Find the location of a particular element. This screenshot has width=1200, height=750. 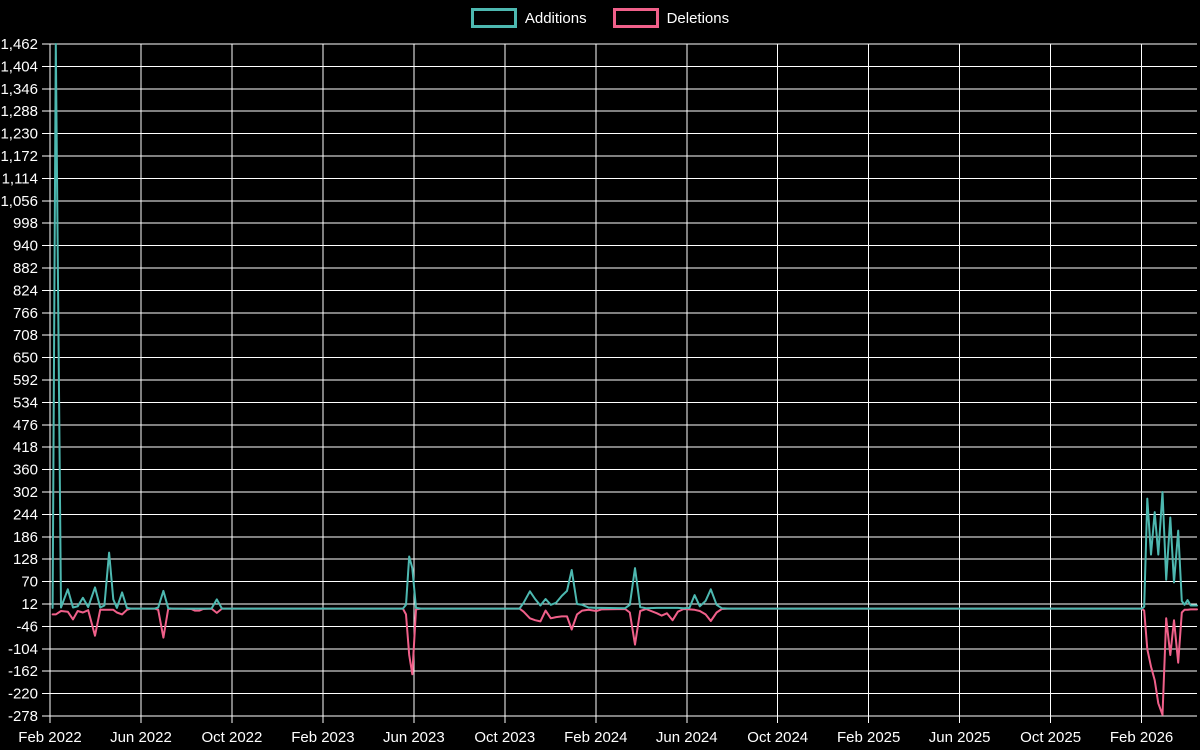

x-axis-tick-label: Jun 2023 is located at coordinates (414, 737).